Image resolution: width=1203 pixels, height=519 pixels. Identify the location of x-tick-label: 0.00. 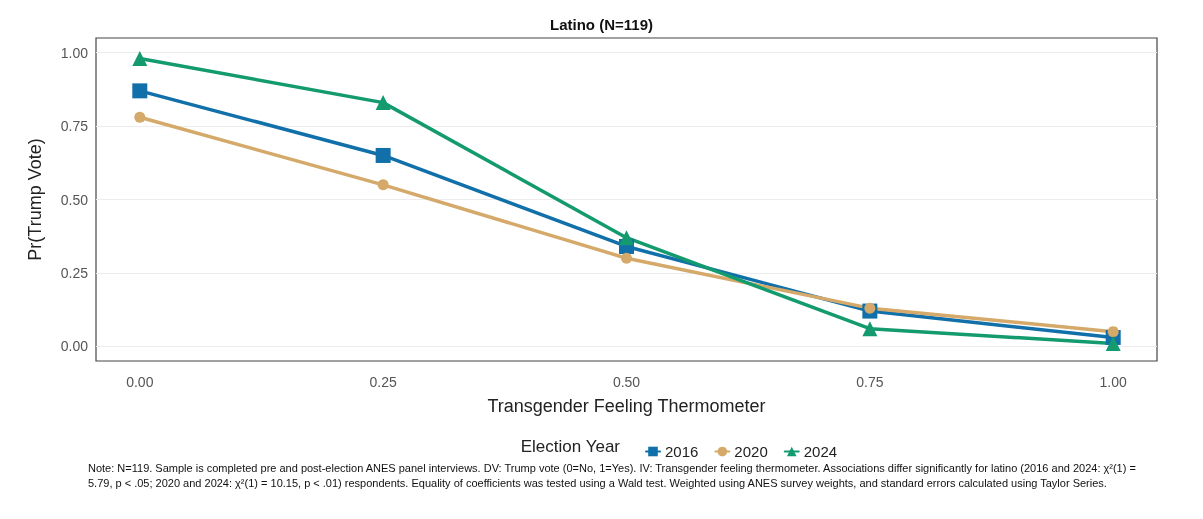
(140, 382).